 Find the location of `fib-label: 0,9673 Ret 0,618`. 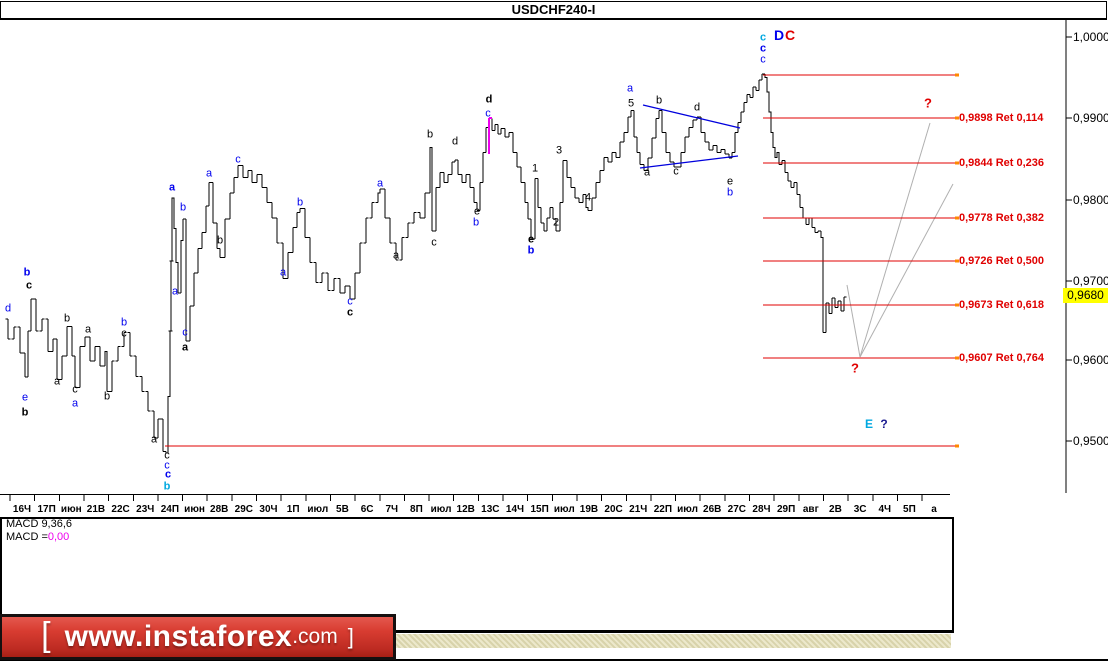

fib-label: 0,9673 Ret 0,618 is located at coordinates (1002, 305).